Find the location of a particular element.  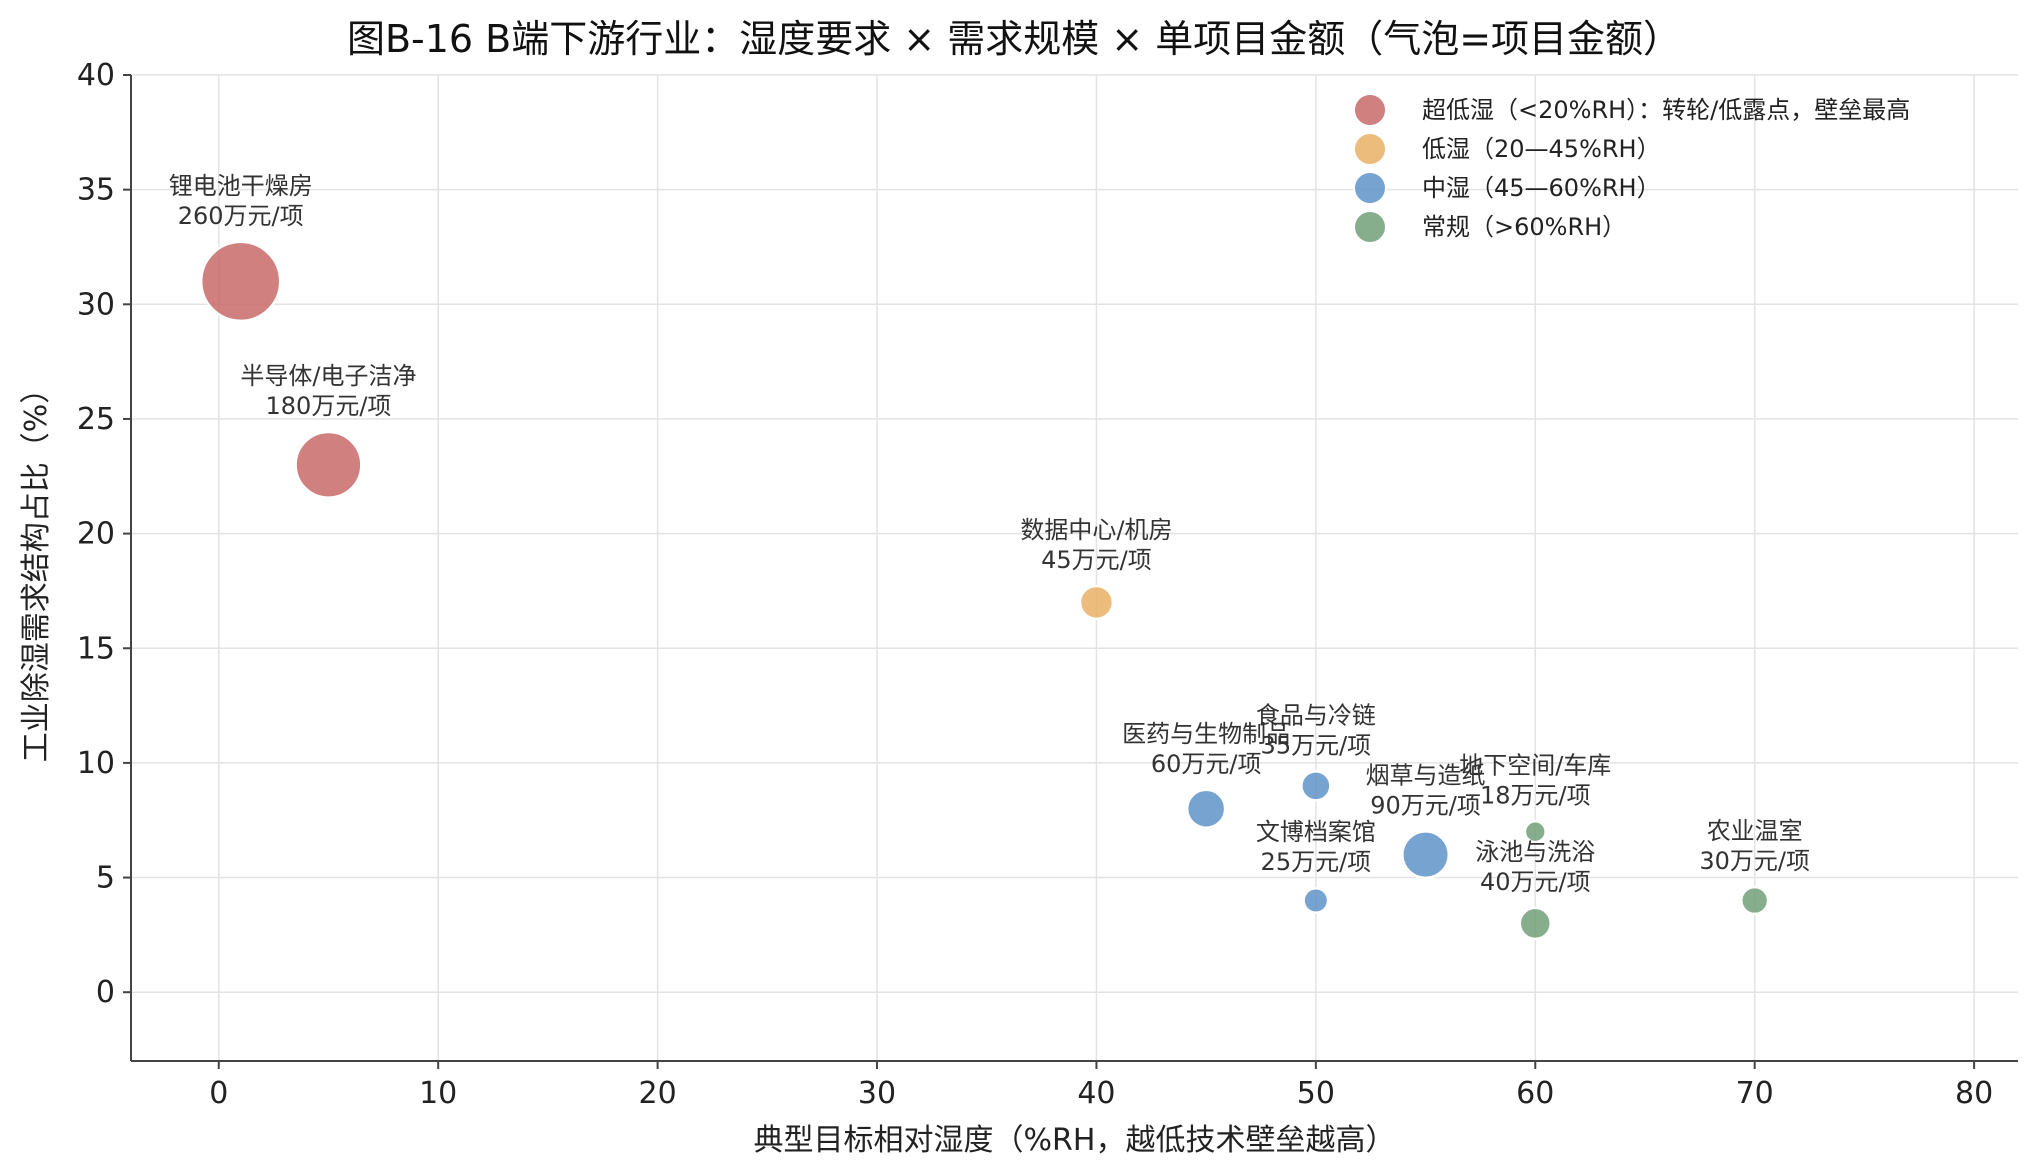

x-tick-label: 60 is located at coordinates (1535, 1093).